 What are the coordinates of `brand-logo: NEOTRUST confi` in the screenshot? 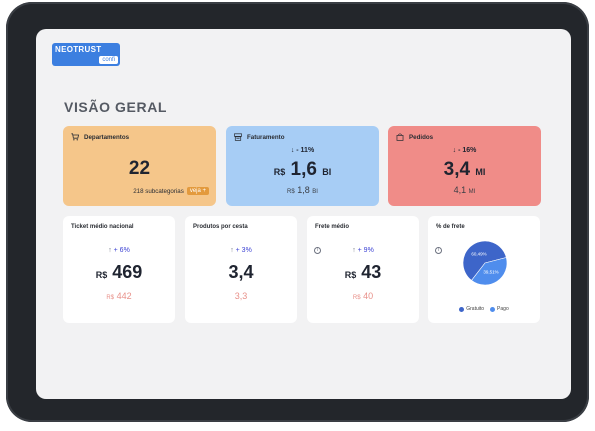 It's located at (86, 54).